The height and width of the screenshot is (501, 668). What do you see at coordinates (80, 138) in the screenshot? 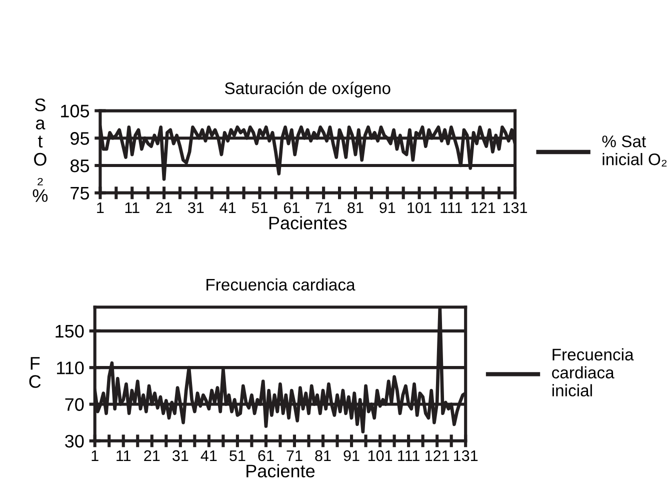
I see `y-tick-label: 95` at bounding box center [80, 138].